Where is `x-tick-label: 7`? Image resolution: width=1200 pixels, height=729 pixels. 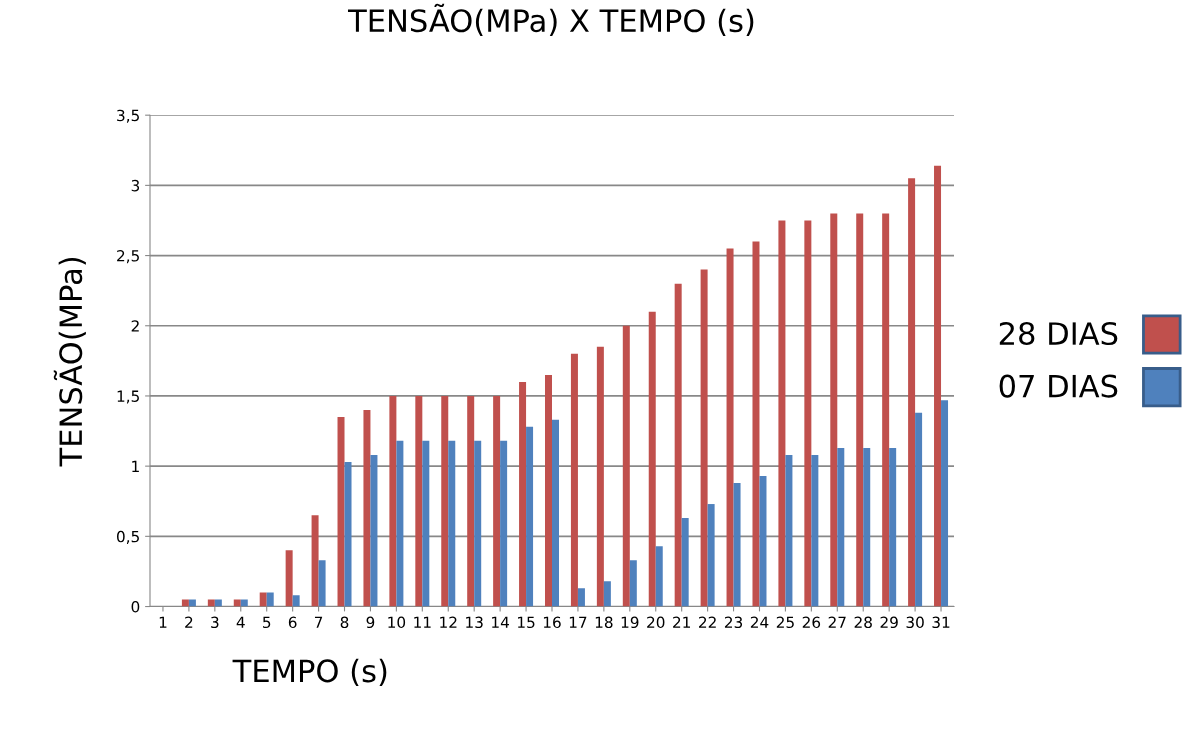 x-tick-label: 7 is located at coordinates (318, 622).